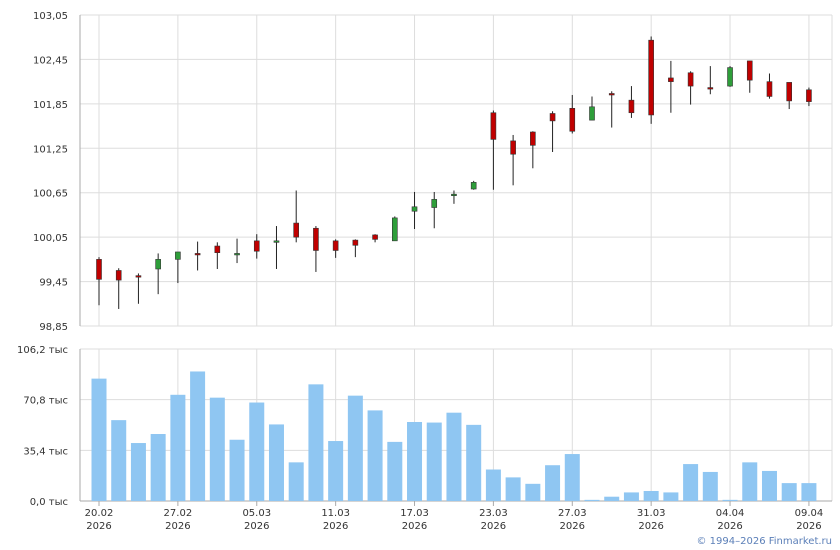 The width and height of the screenshot is (840, 550). Describe the element at coordinates (572, 513) in the screenshot. I see `x-axis-date-label: 27.03` at that location.